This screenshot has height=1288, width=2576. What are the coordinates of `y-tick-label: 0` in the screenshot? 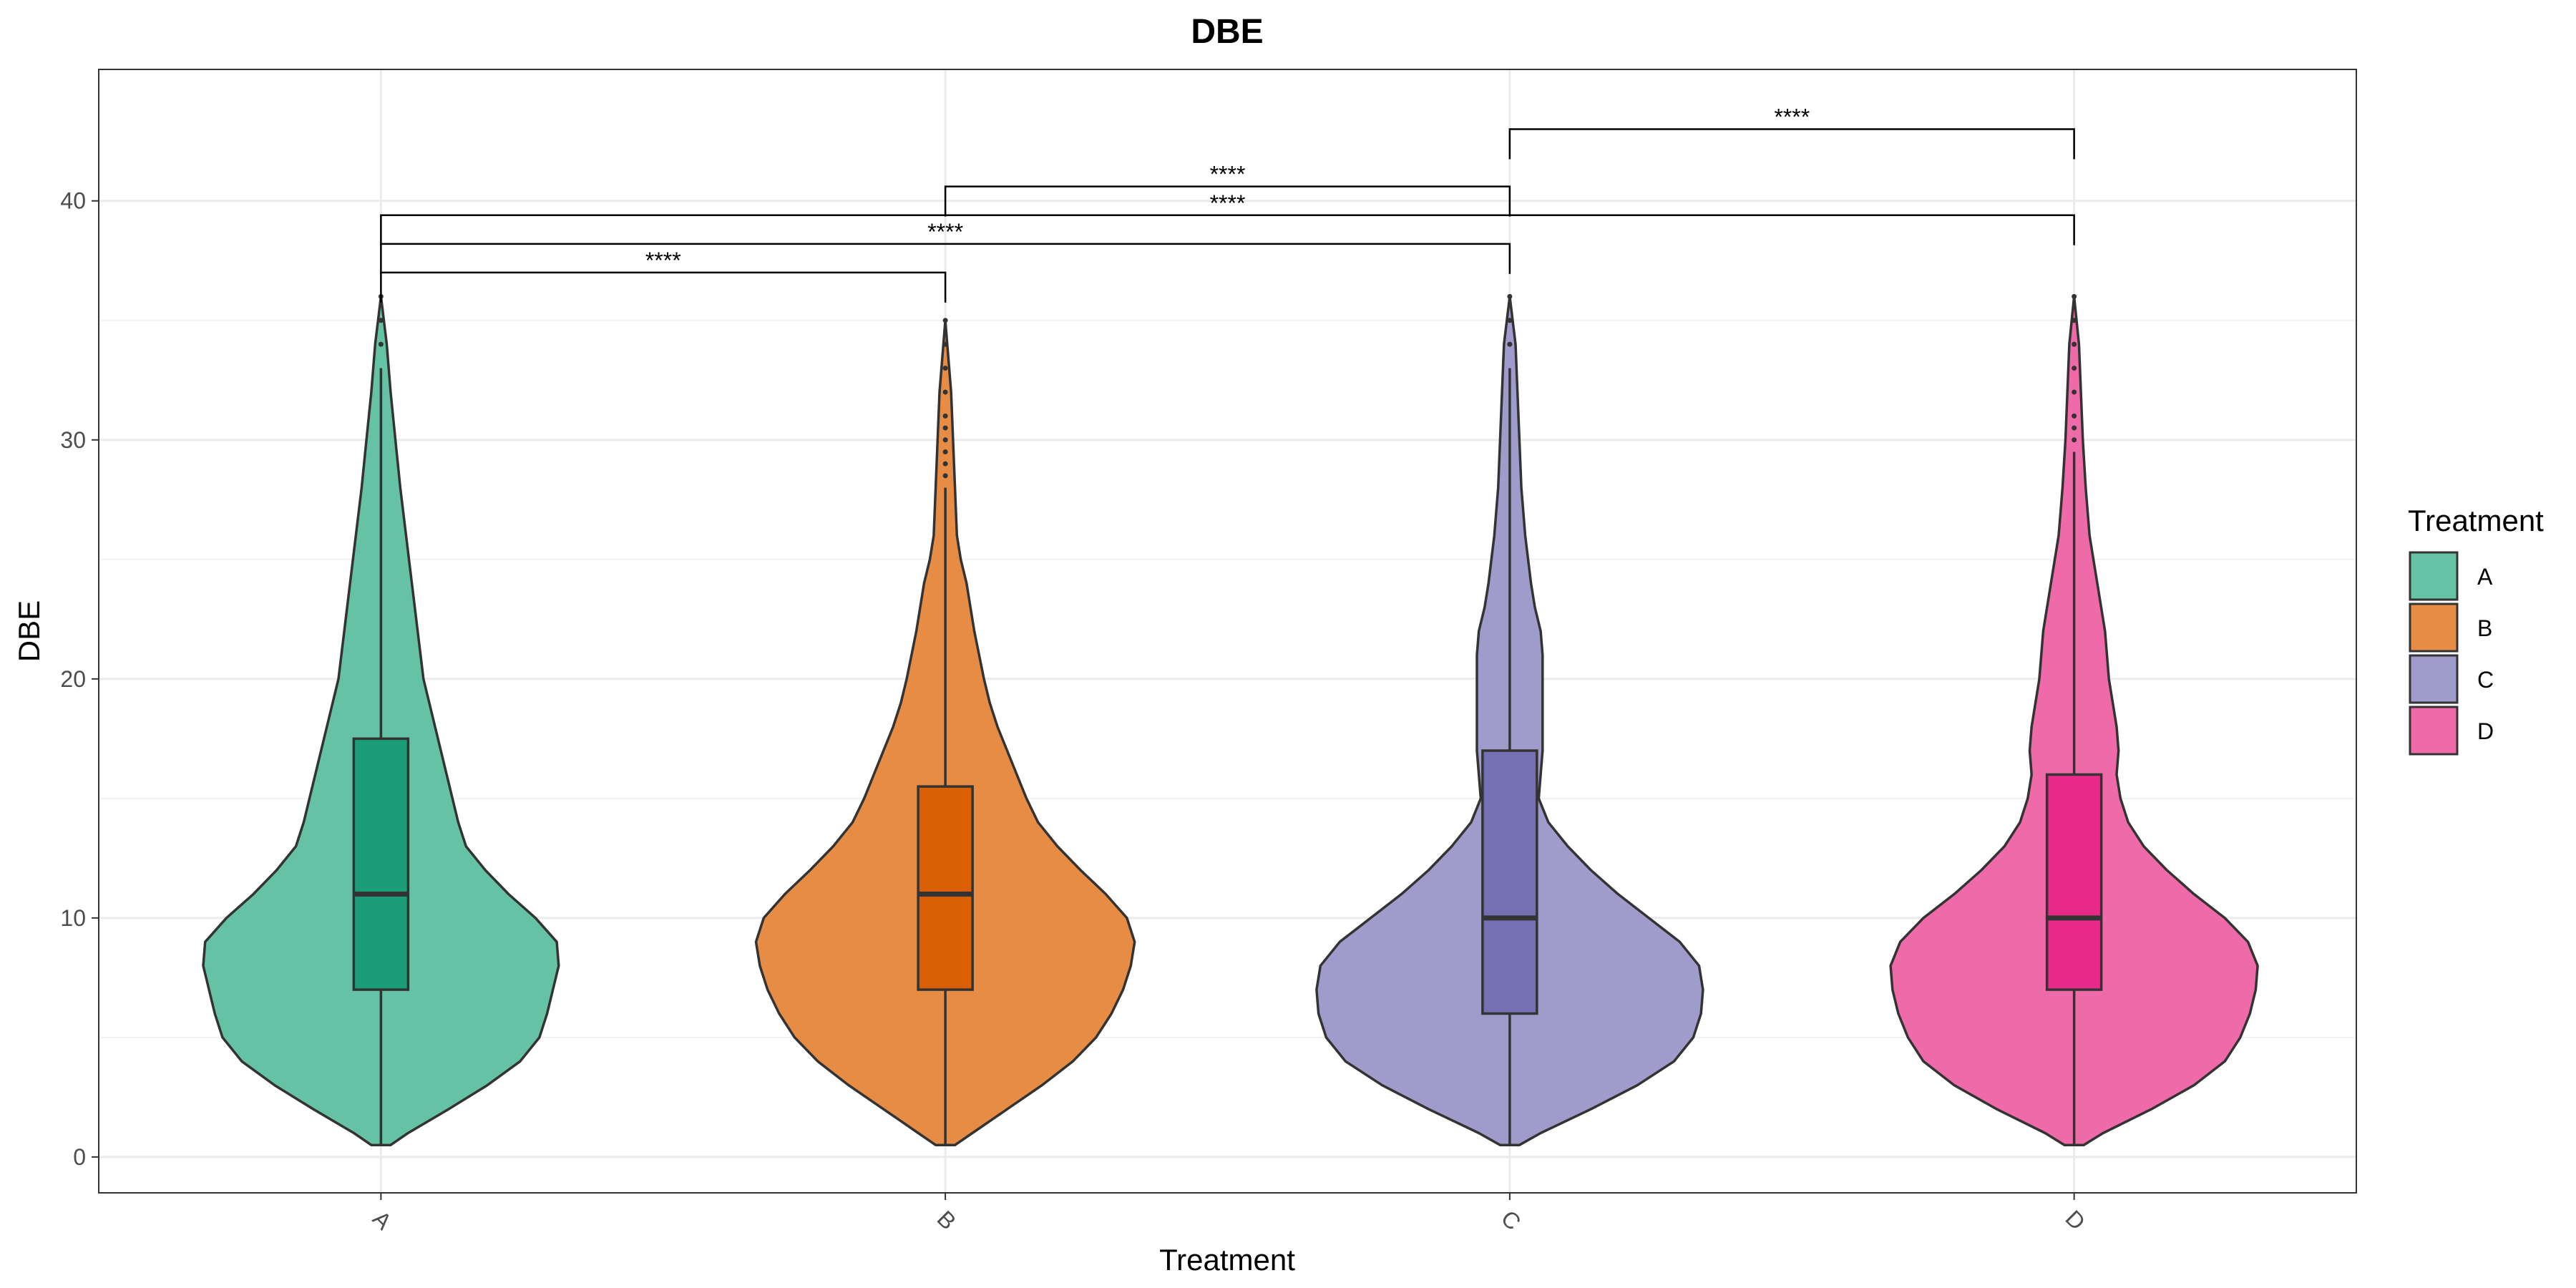 It's located at (79, 1157).